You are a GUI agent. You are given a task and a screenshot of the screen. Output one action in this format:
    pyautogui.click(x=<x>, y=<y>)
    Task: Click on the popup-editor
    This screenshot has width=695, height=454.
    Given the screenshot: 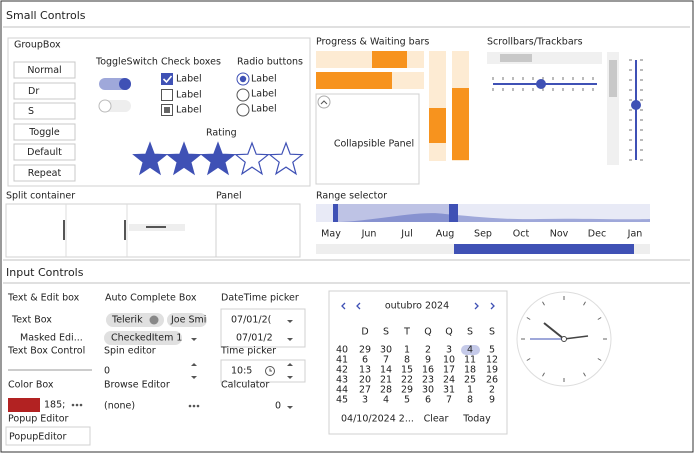 What is the action you would take?
    pyautogui.click(x=48, y=436)
    